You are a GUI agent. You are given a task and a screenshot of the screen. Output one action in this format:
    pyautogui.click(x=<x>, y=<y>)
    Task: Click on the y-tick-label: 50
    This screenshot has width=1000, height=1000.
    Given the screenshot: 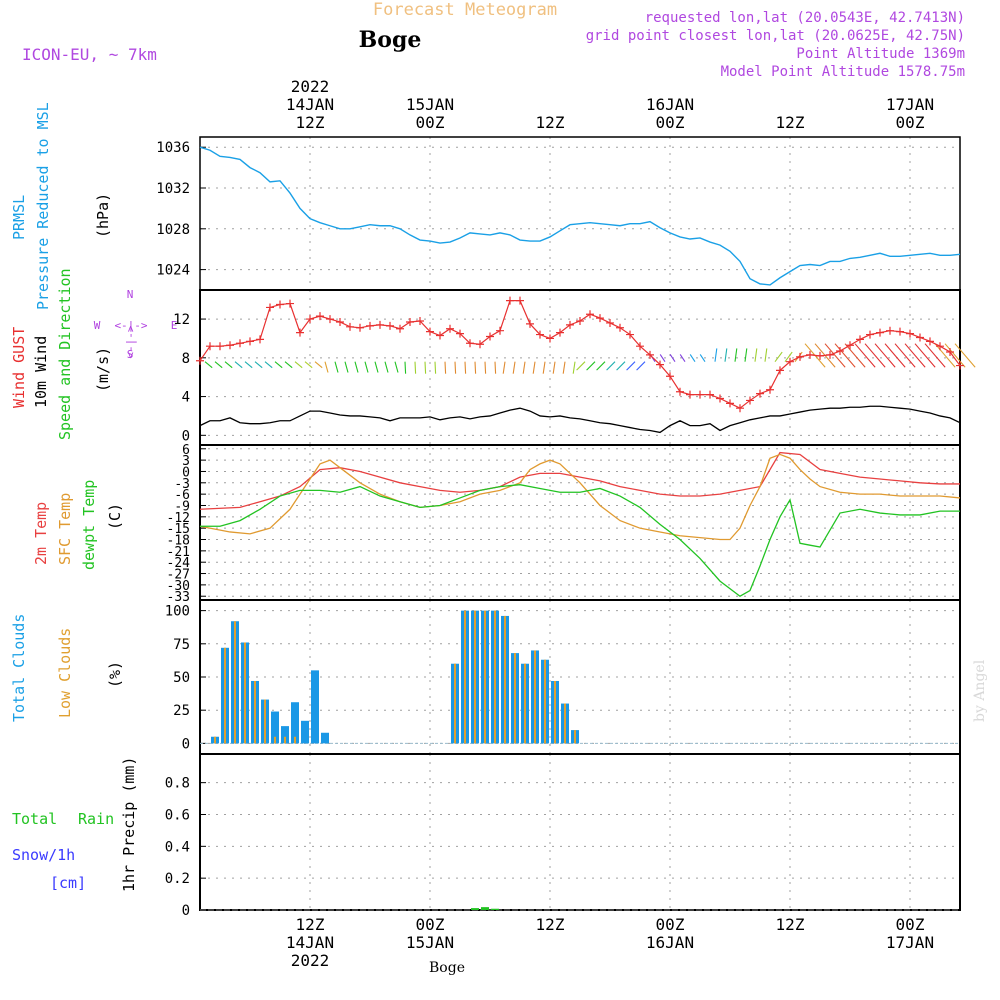 What is the action you would take?
    pyautogui.click(x=181, y=678)
    